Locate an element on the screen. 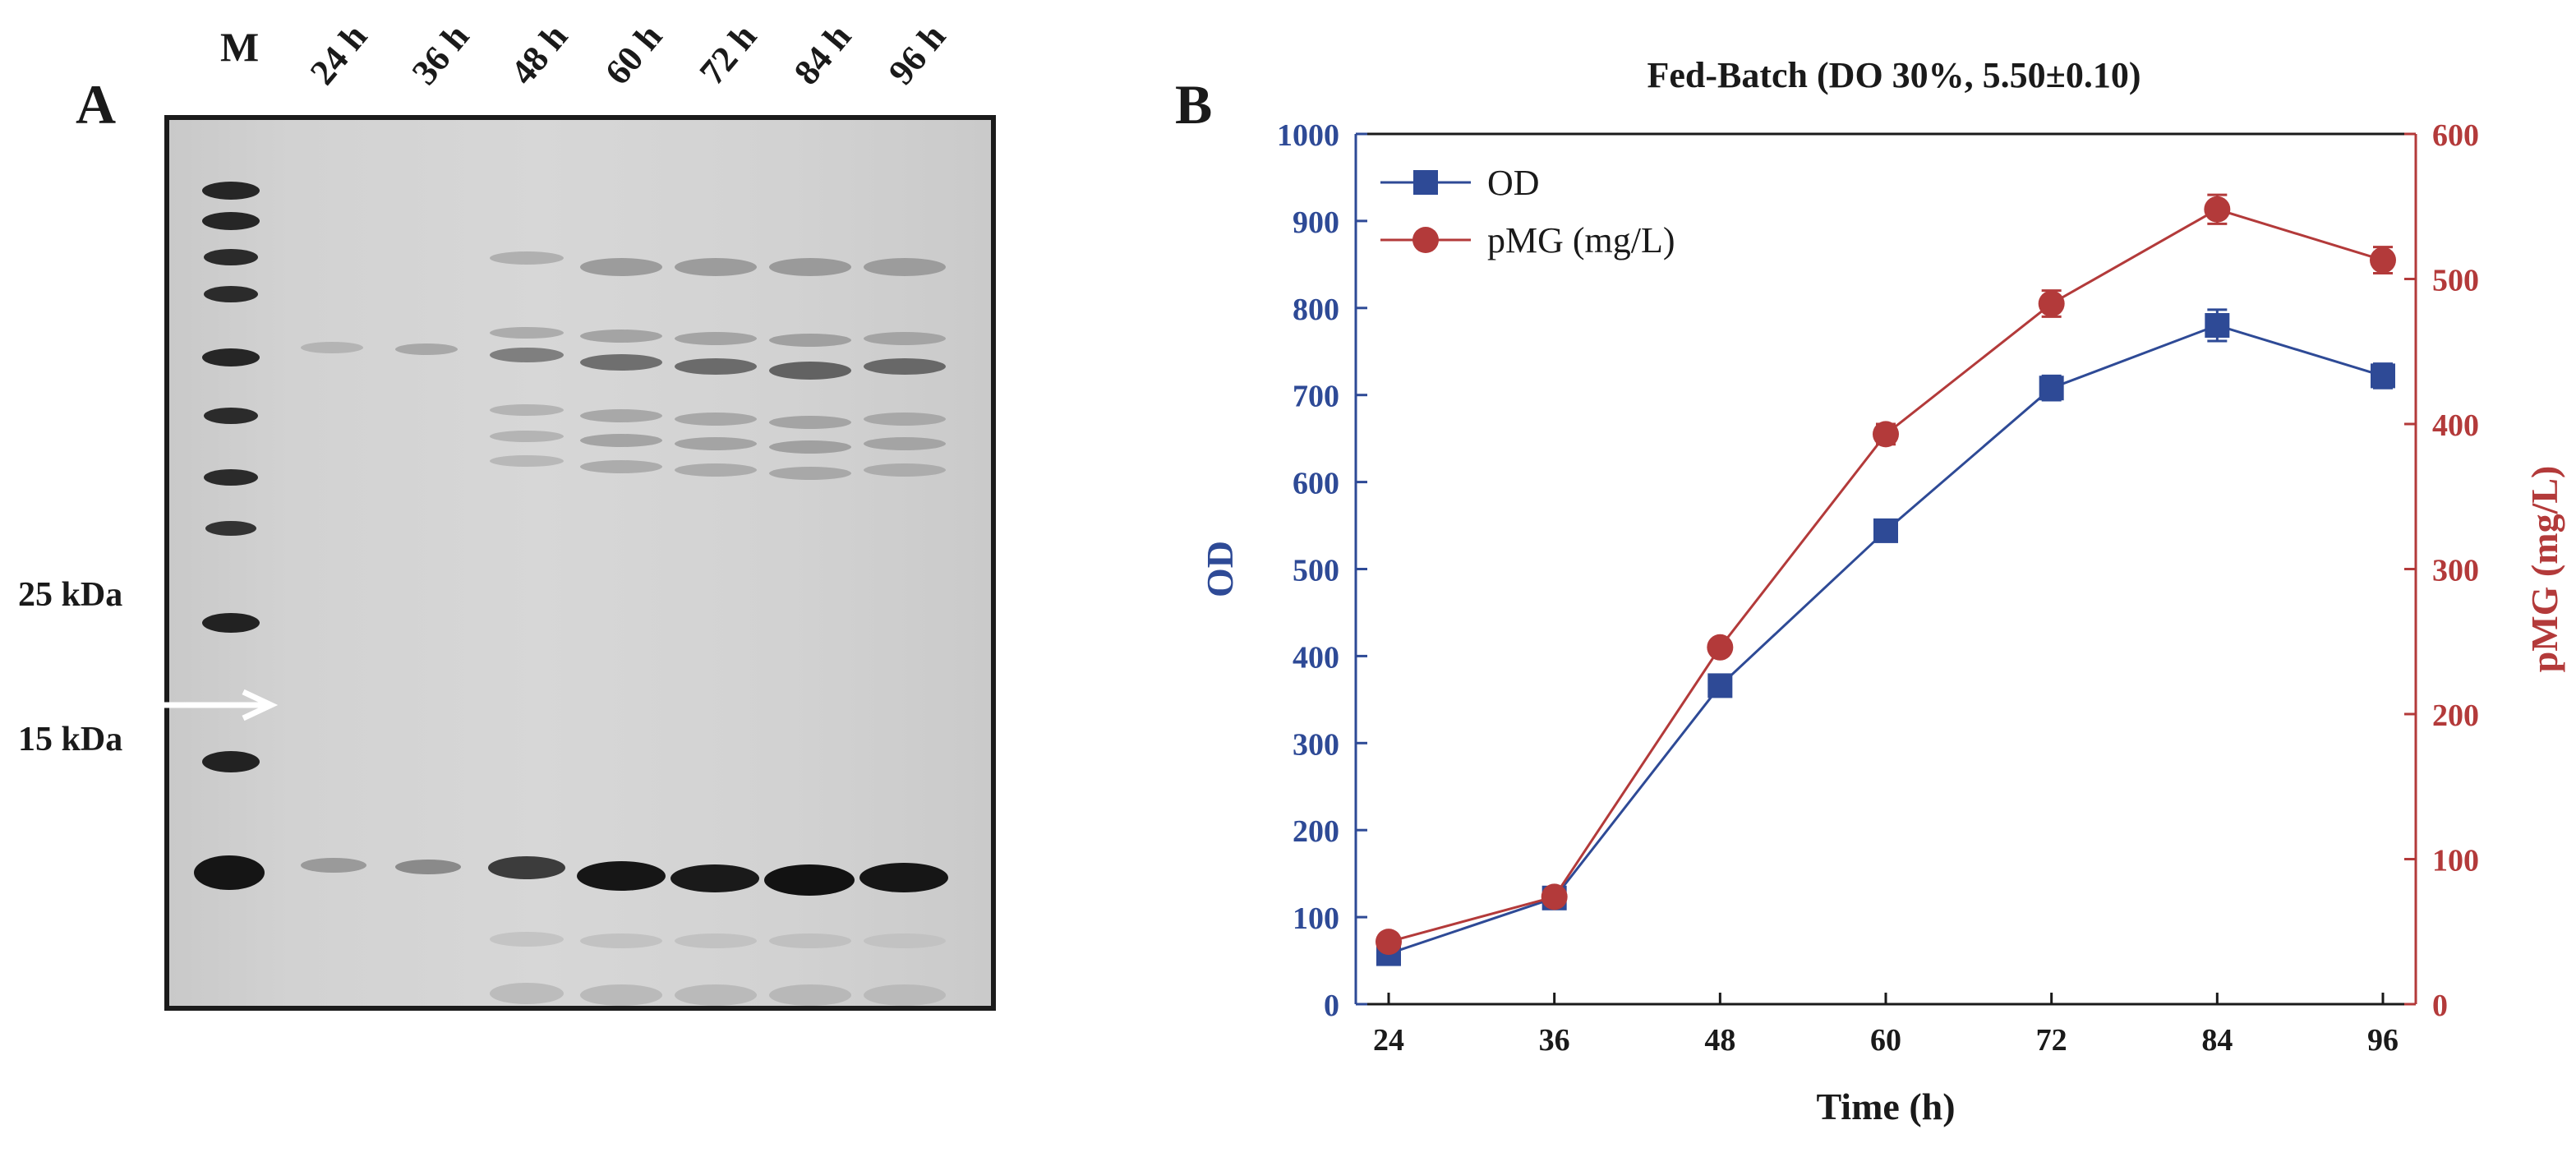 The width and height of the screenshot is (2576, 1157). right-tick-label: 600 is located at coordinates (2455, 135).